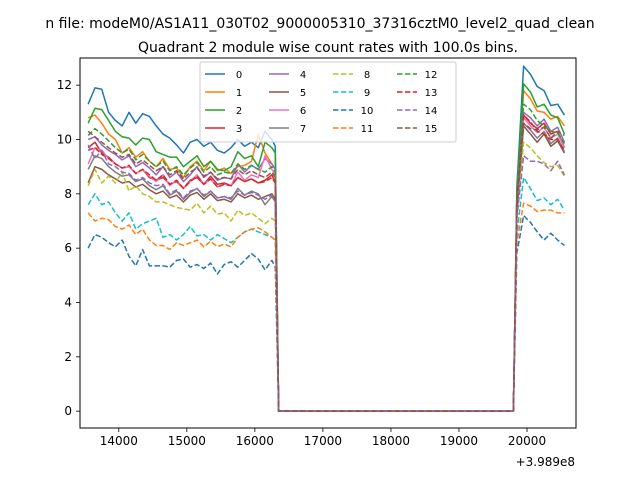 This screenshot has height=480, width=640. Describe the element at coordinates (391, 441) in the screenshot. I see `x-tick-label: 18000` at that location.